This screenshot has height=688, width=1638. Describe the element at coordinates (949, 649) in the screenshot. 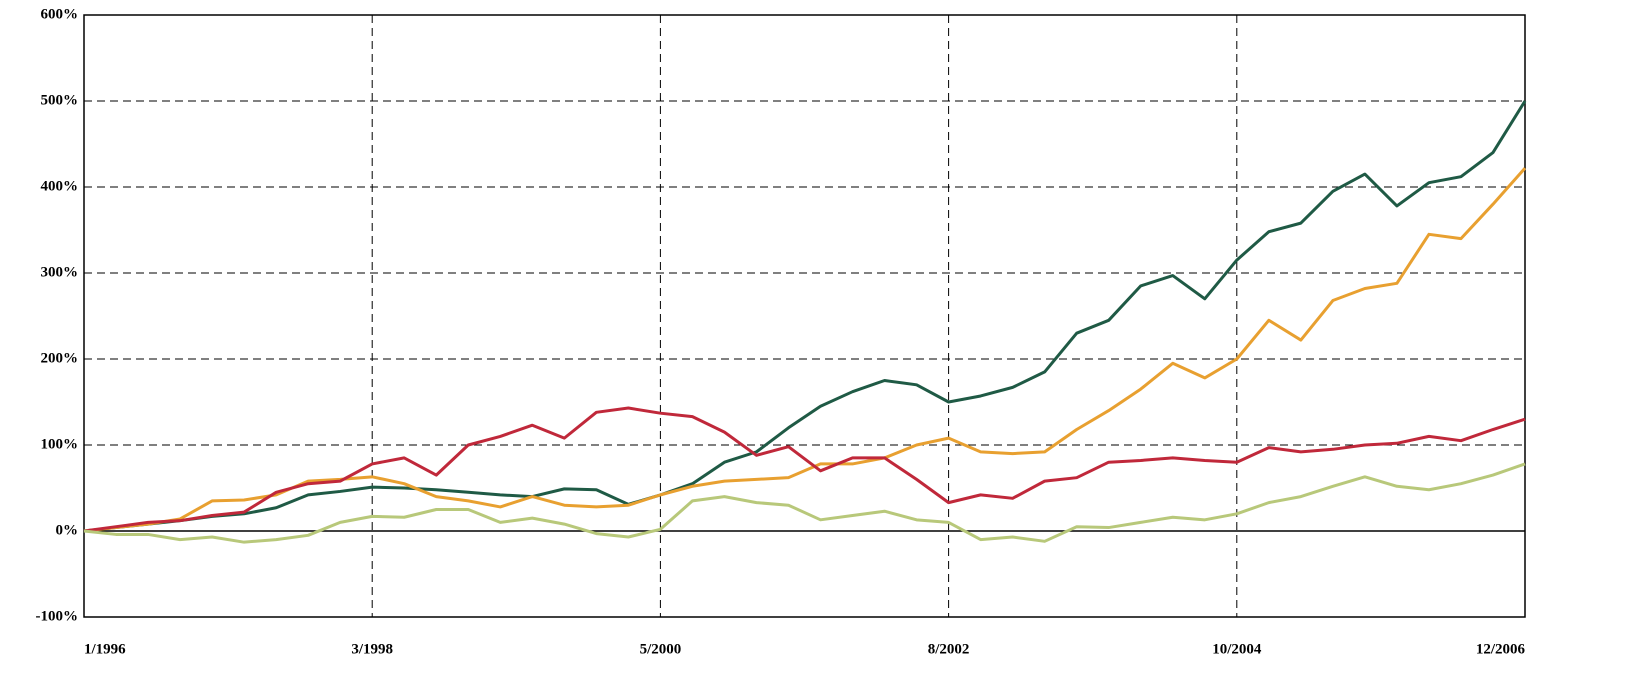

I see `x-tick-label: 8/2002` at that location.